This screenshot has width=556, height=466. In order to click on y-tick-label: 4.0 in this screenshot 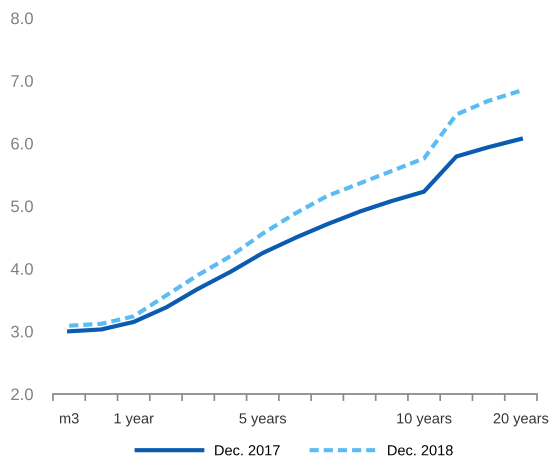, I will do `click(21, 269)`.